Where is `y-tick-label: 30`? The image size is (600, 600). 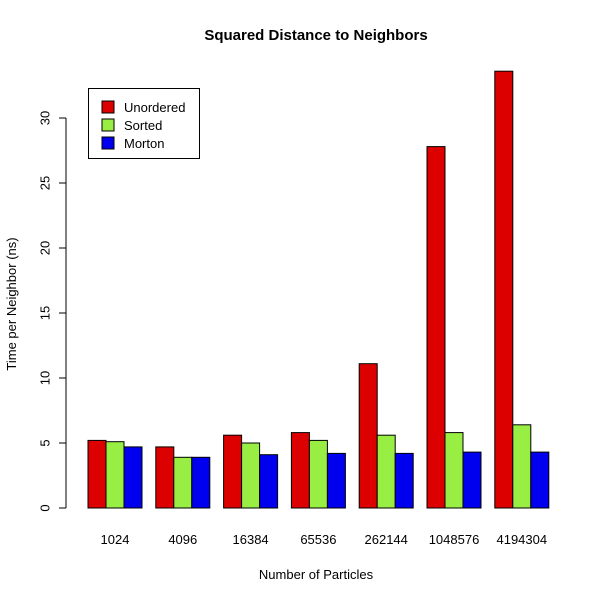 y-tick-label: 30 is located at coordinates (44, 118).